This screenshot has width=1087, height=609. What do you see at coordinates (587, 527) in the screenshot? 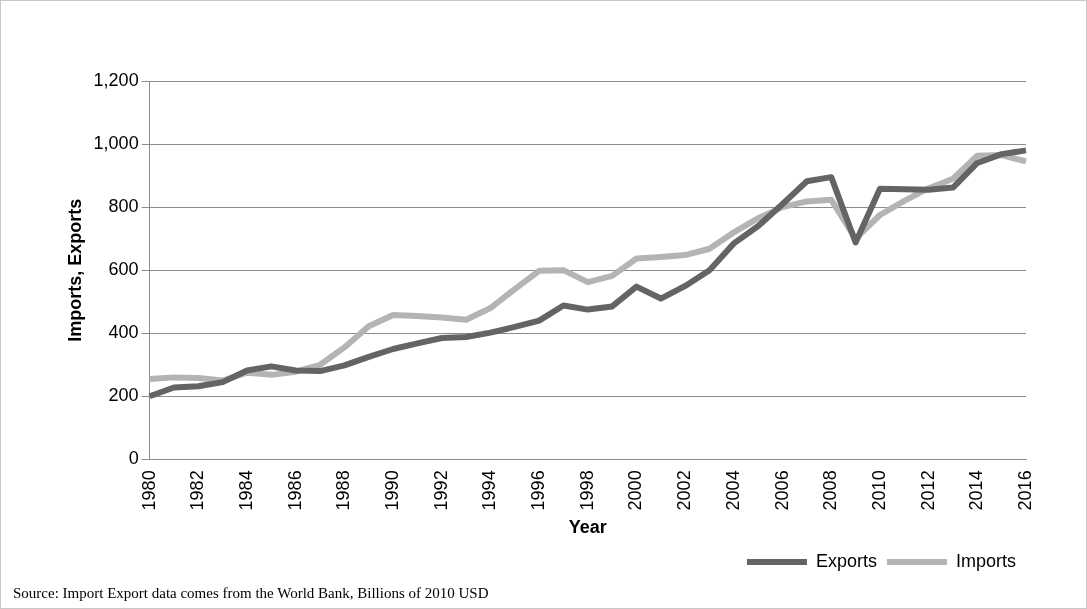
I see `x-axis-title: Year` at bounding box center [587, 527].